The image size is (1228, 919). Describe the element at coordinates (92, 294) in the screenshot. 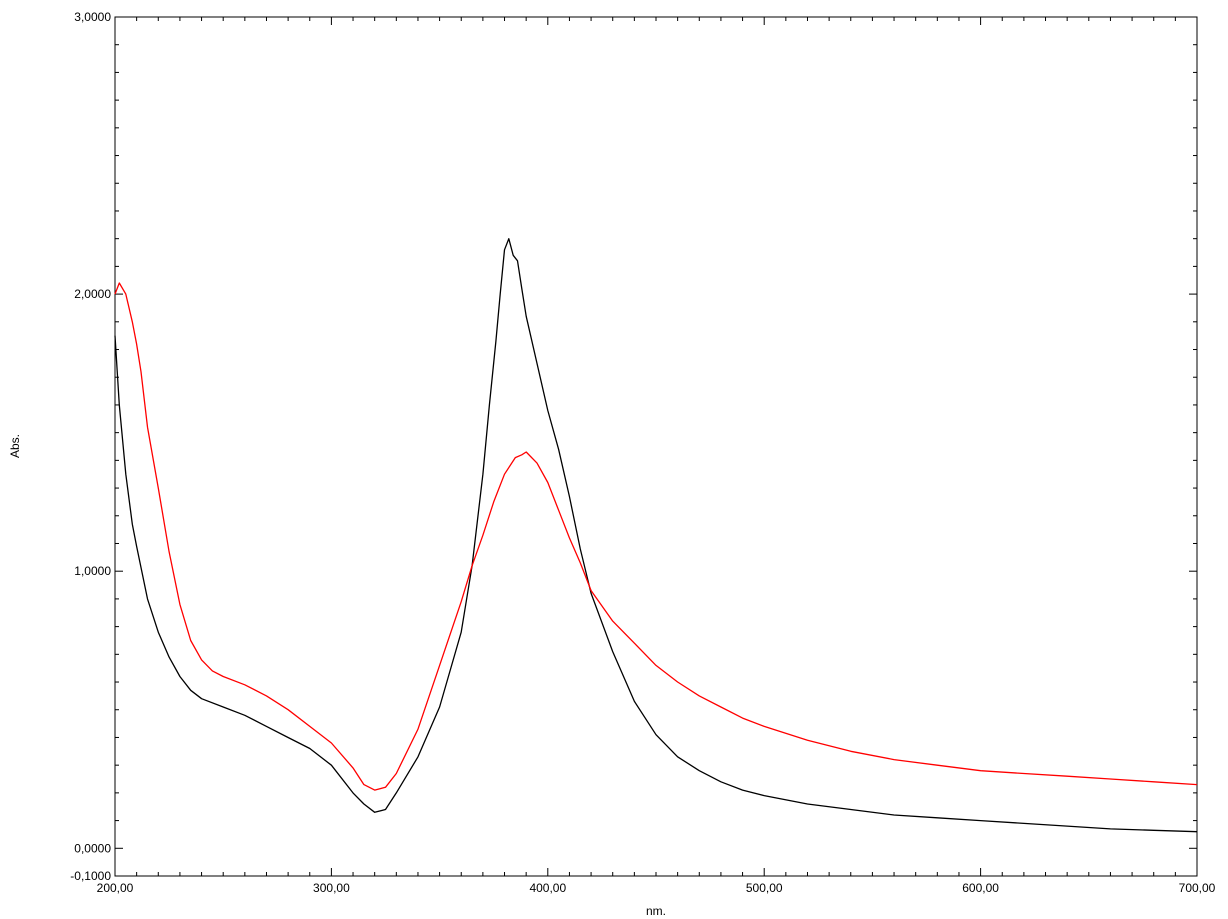

I see `y-tick-label: 2,0000` at that location.